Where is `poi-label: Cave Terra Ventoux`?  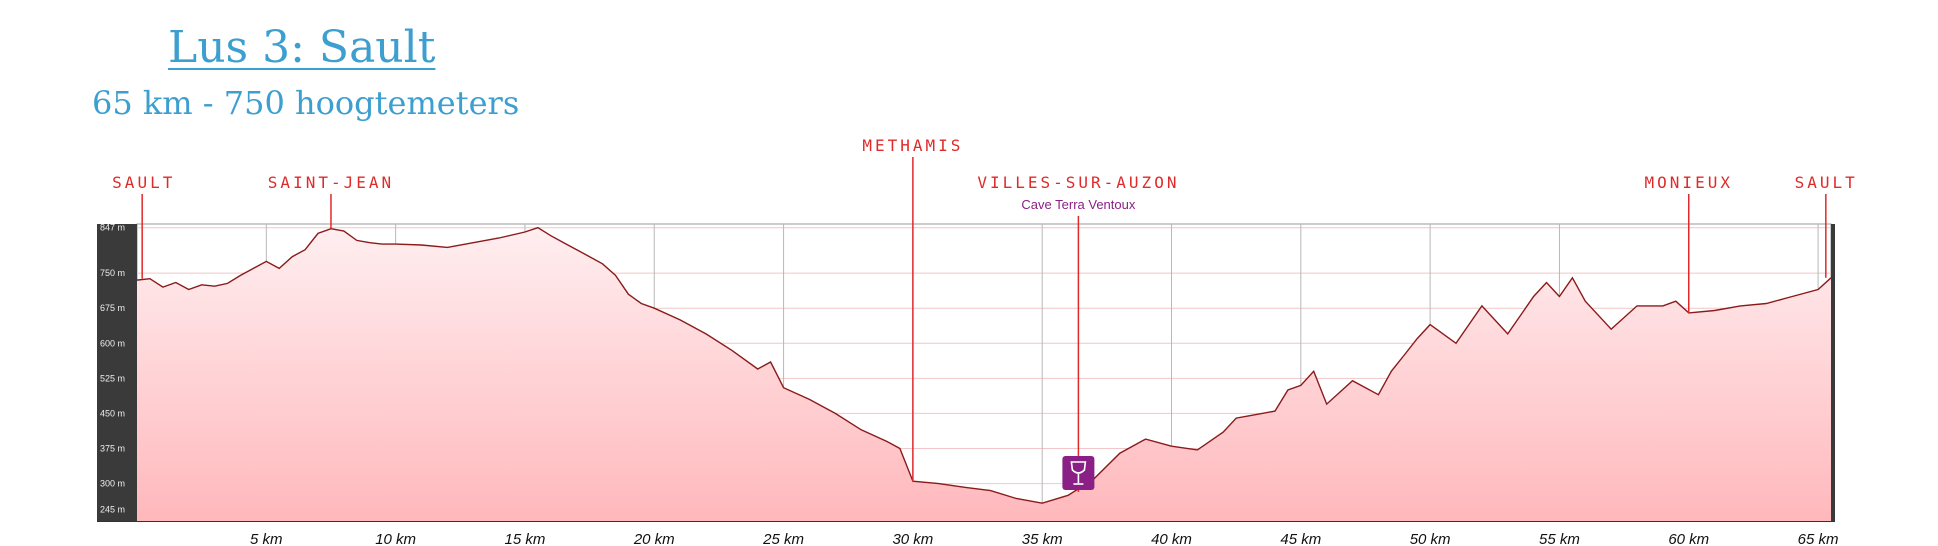 poi-label: Cave Terra Ventoux is located at coordinates (1078, 204).